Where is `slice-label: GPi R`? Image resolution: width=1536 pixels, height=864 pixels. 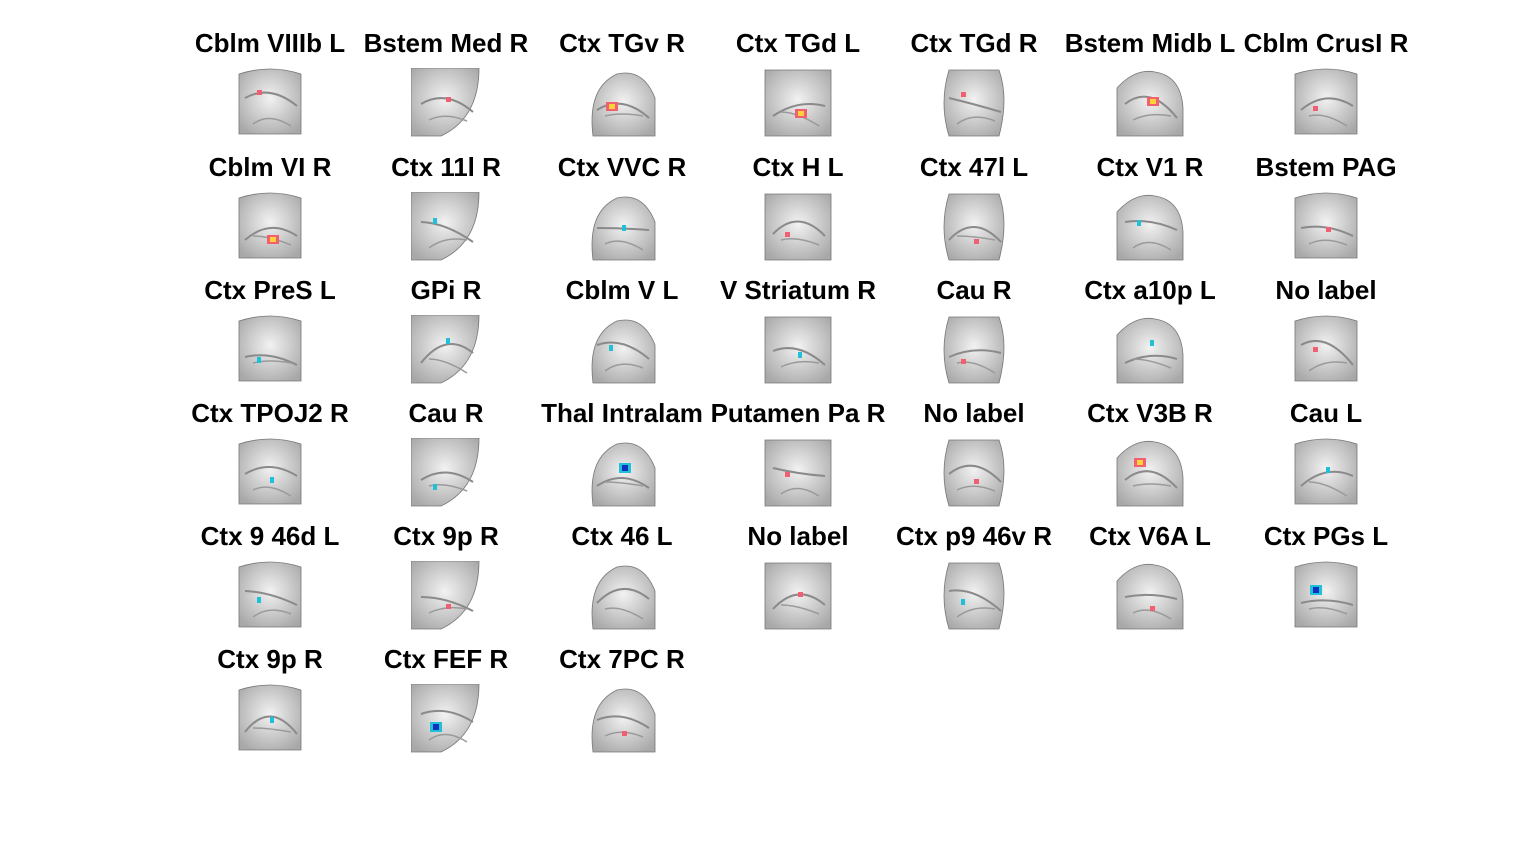
slice-label: GPi R is located at coordinates (446, 290).